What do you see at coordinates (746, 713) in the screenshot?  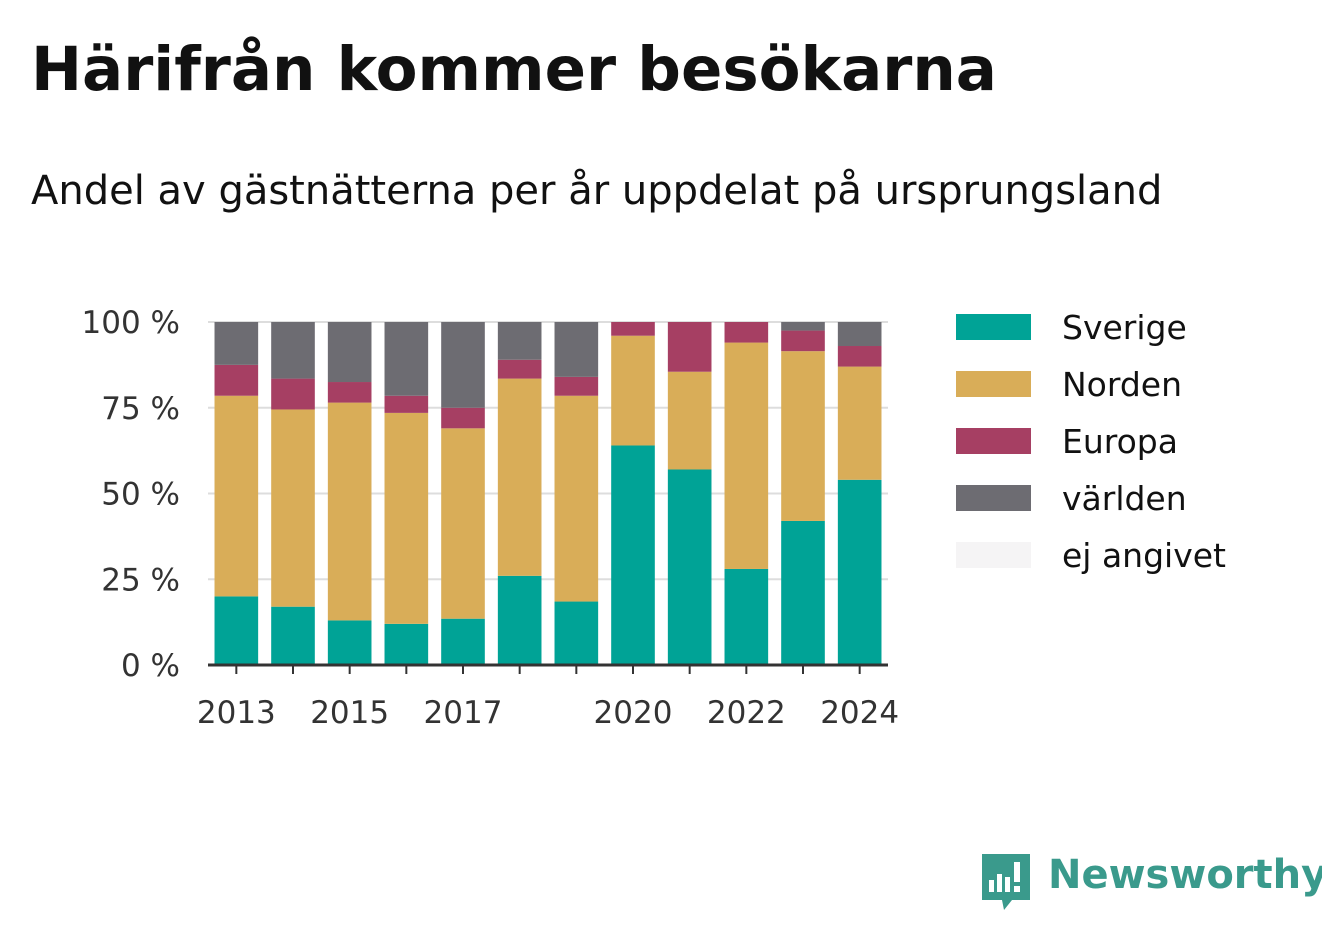 I see `x-tick-label: 2022` at bounding box center [746, 713].